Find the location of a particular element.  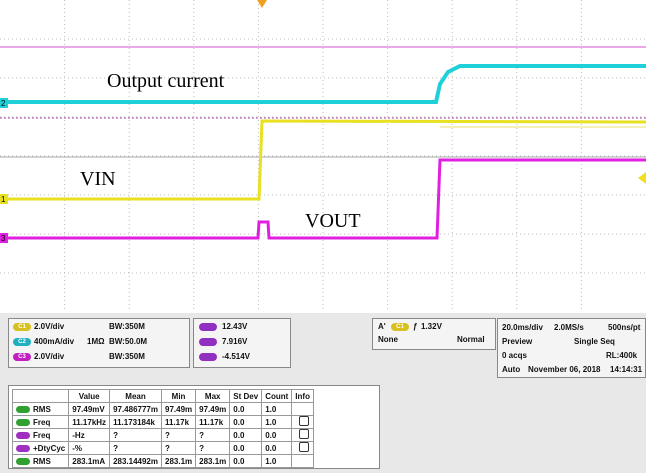

measurement-row: Freq -Hz??? 0.0 0.0 is located at coordinates (162, 435).